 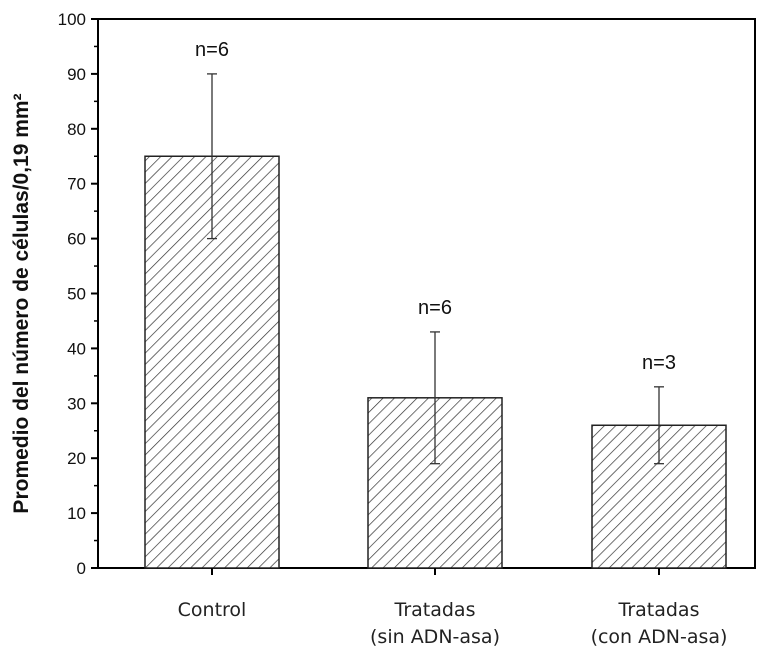 I want to click on y-axis-label: Promedio del número de células/0,19 mm², so click(x=21, y=303).